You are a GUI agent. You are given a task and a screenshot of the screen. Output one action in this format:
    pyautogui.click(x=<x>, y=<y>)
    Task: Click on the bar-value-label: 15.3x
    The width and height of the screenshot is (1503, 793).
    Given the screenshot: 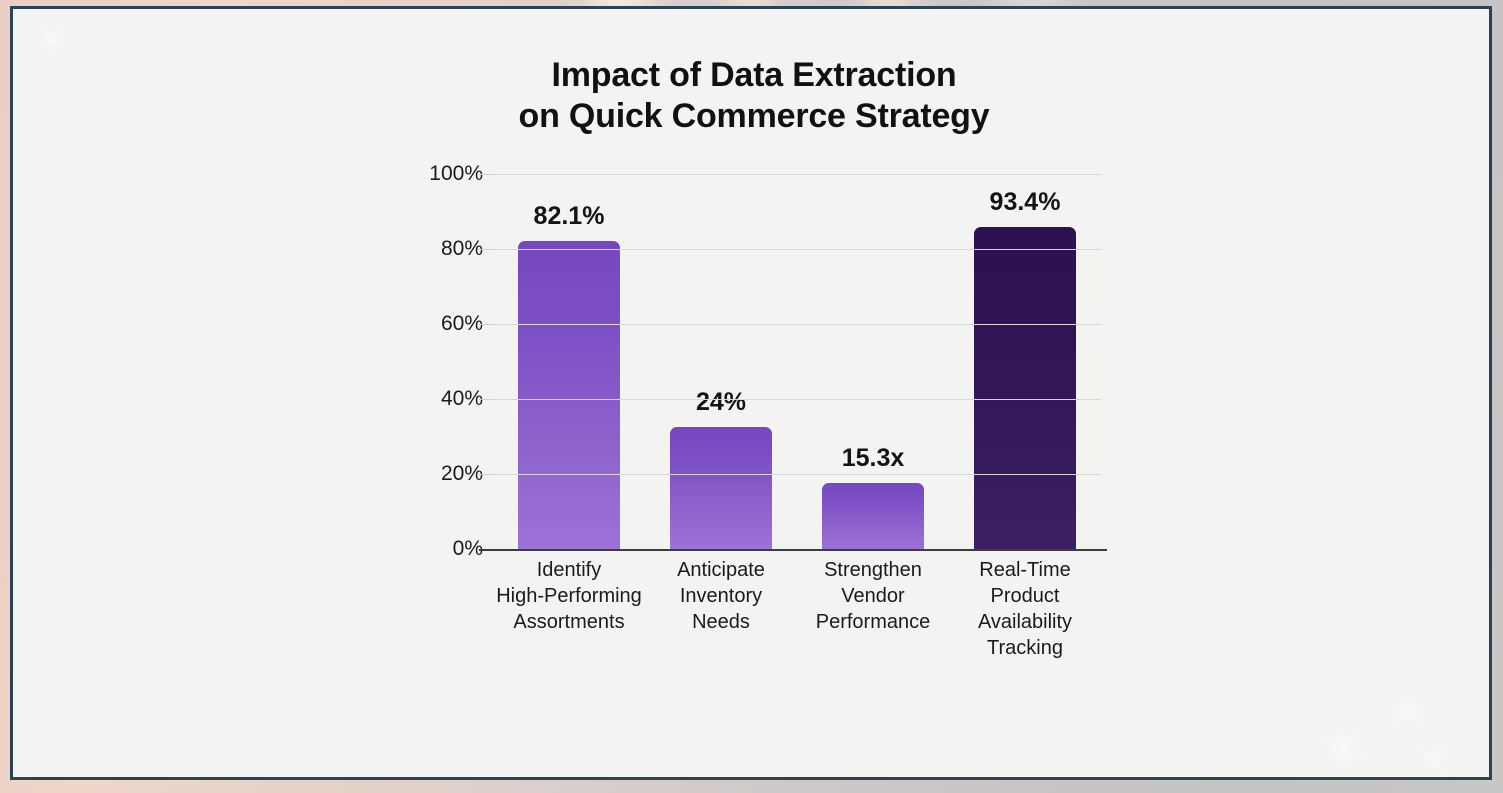 What is the action you would take?
    pyautogui.click(x=873, y=458)
    